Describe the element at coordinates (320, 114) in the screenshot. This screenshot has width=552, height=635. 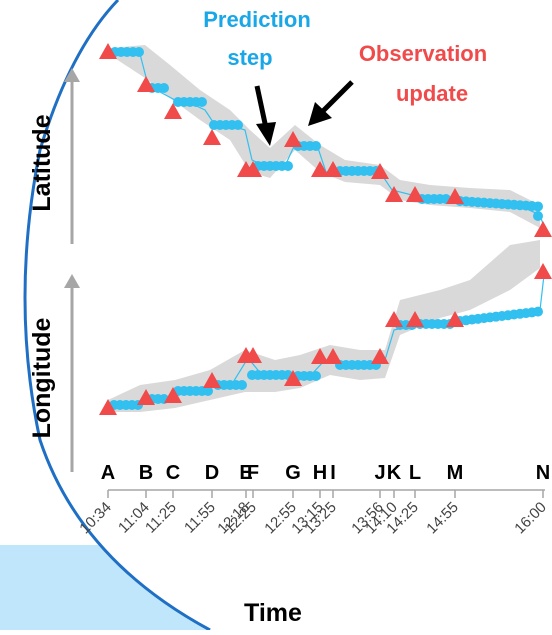
I see `observation-arrow-head` at that location.